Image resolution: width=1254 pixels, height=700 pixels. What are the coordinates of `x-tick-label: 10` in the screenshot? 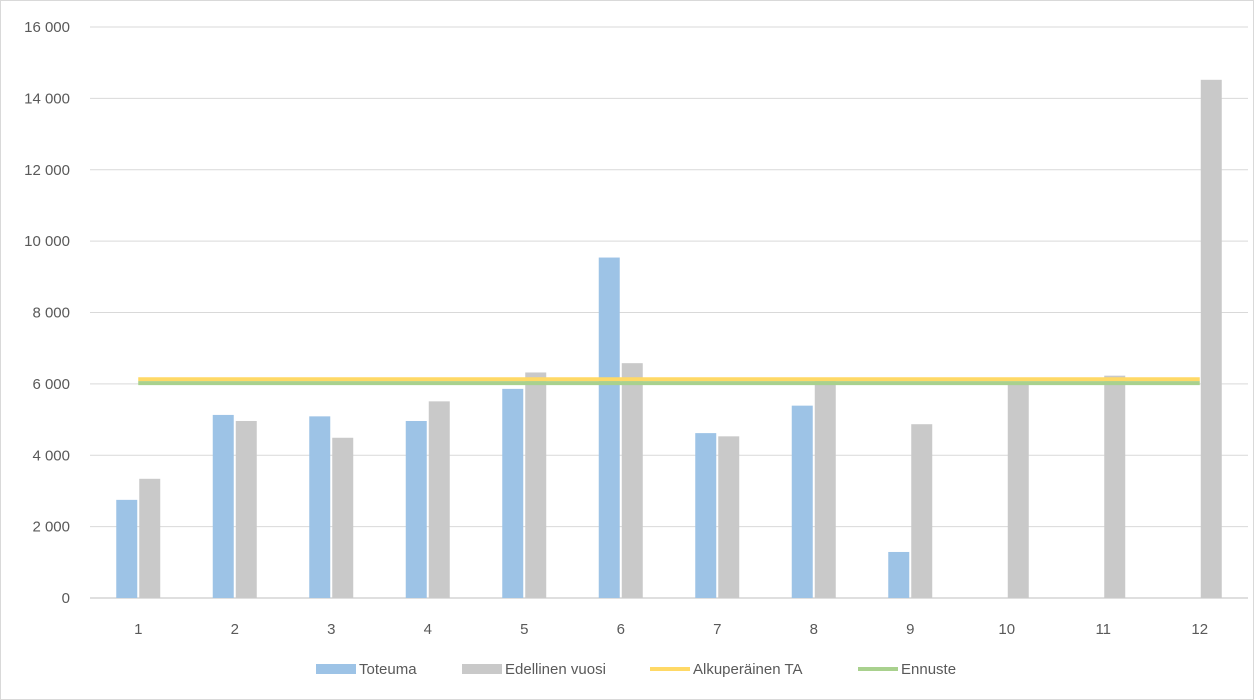 It's located at (1006, 629).